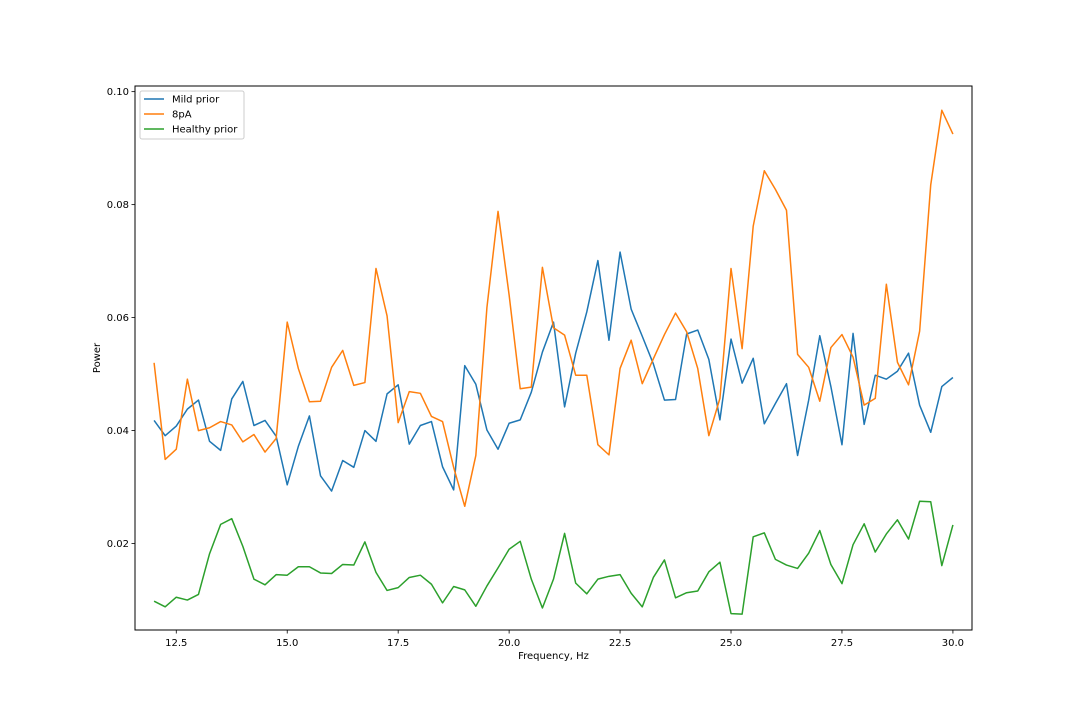  What do you see at coordinates (205, 130) in the screenshot?
I see `legend-label-2: Healthy prior` at bounding box center [205, 130].